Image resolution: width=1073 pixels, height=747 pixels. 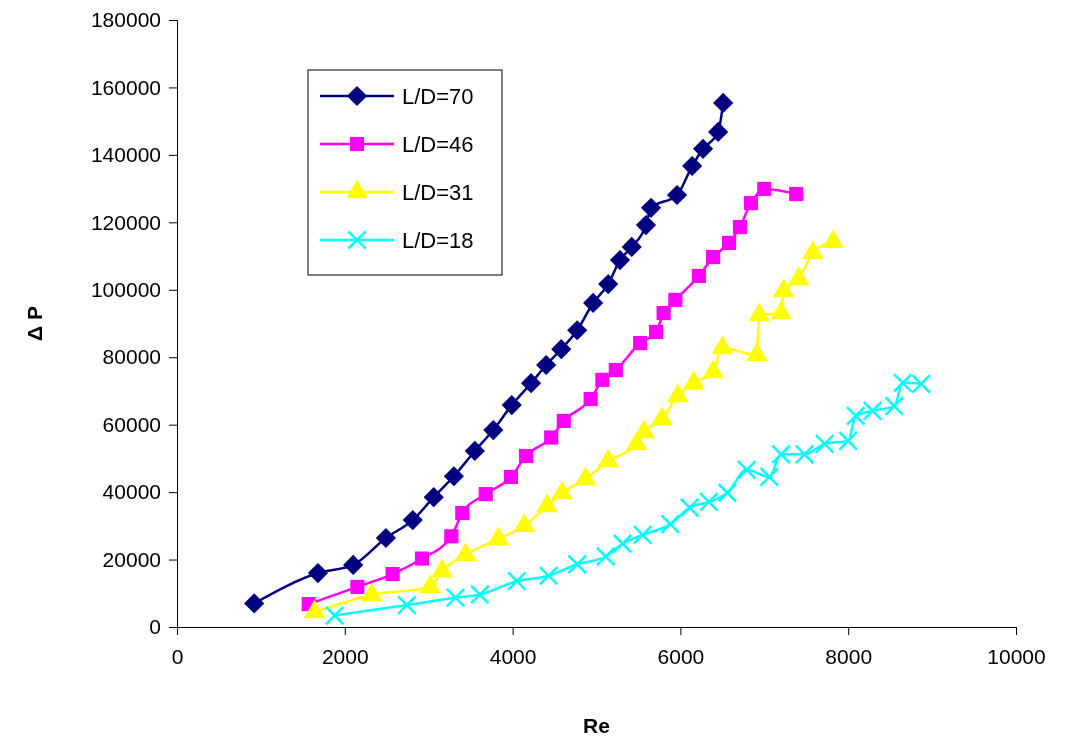 What do you see at coordinates (131, 424) in the screenshot?
I see `y-tick-label: 60000` at bounding box center [131, 424].